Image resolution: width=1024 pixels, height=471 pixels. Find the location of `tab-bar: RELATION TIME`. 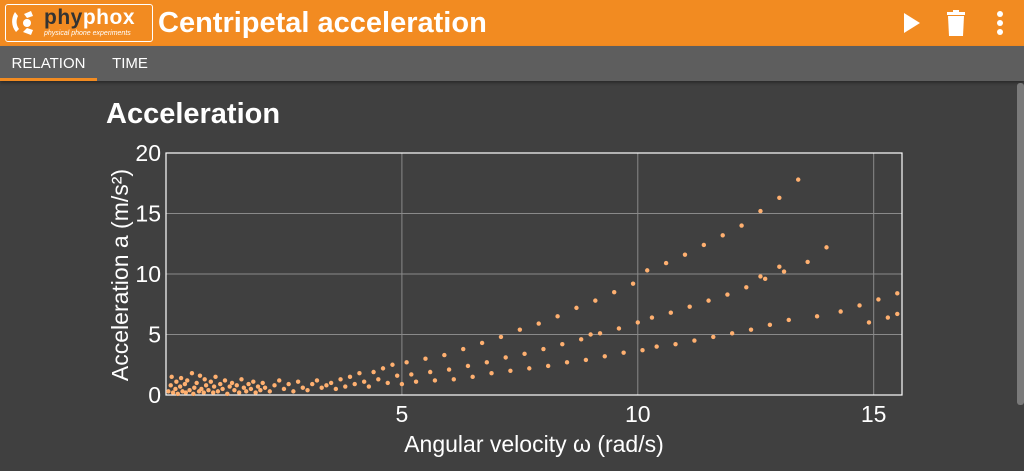

tab-bar: RELATION TIME is located at coordinates (512, 63).